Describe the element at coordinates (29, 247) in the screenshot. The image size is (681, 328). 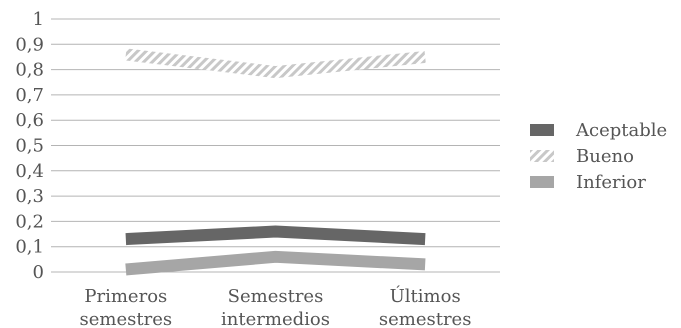
I see `y-tick-label-1: 0,1` at that location.